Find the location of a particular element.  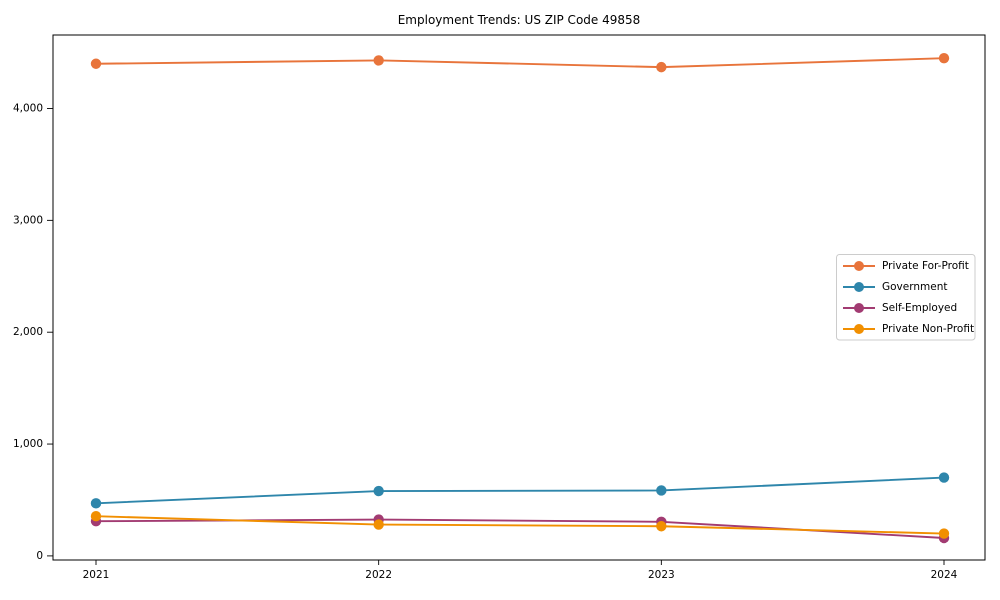

legend-item: Private For-Profit is located at coordinates (906, 266).